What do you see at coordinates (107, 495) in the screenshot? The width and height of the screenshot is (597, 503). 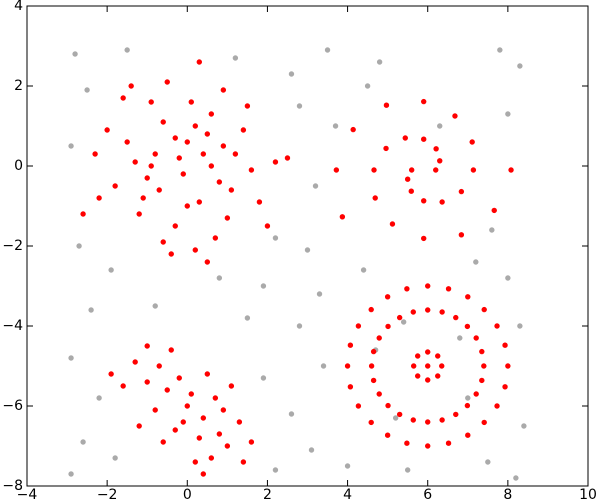 I see `x-tick-label: −2` at bounding box center [107, 495].